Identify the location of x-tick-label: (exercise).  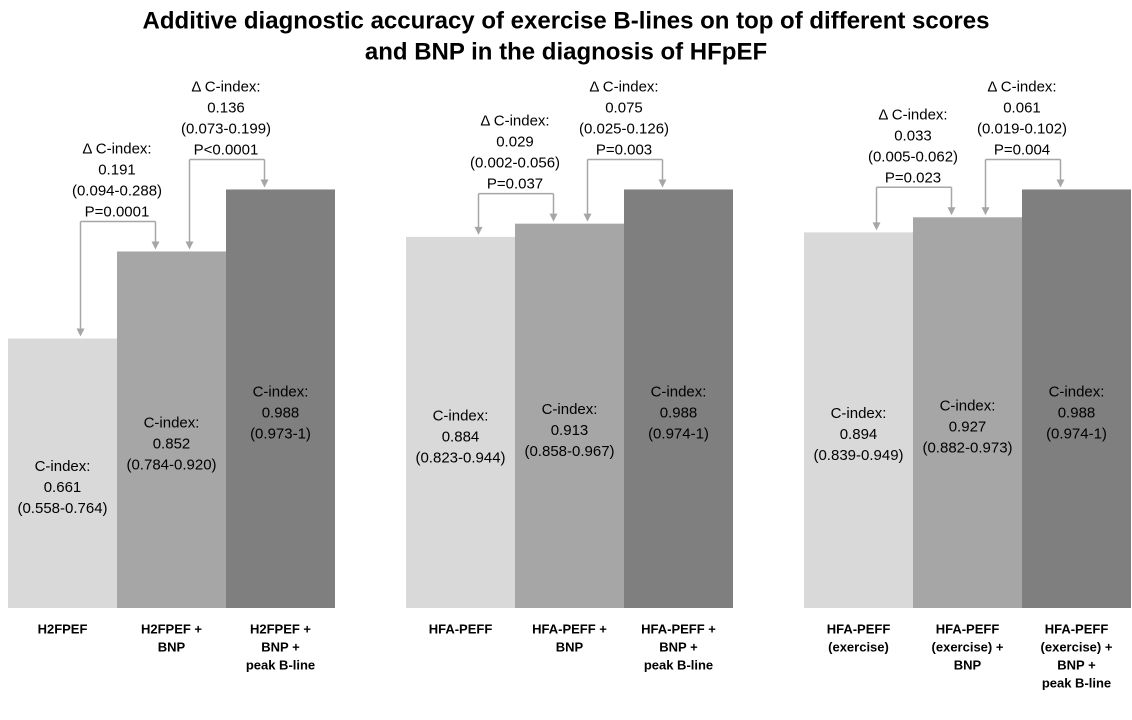
(858, 646).